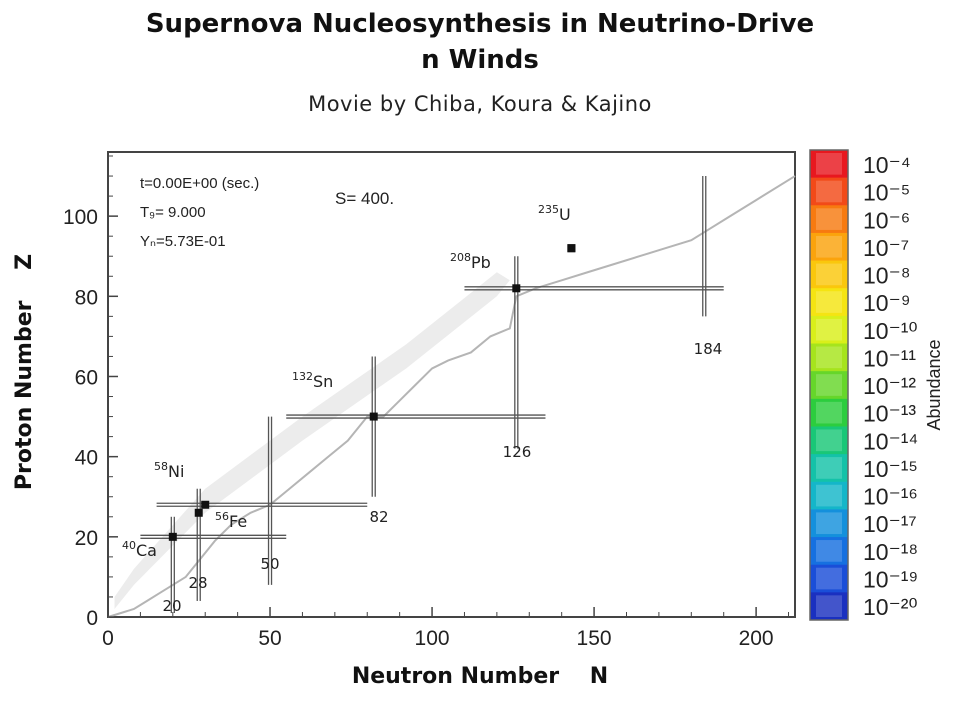  What do you see at coordinates (886, 193) in the screenshot?
I see `colorbar-tick-label: 10⁻⁵` at bounding box center [886, 193].